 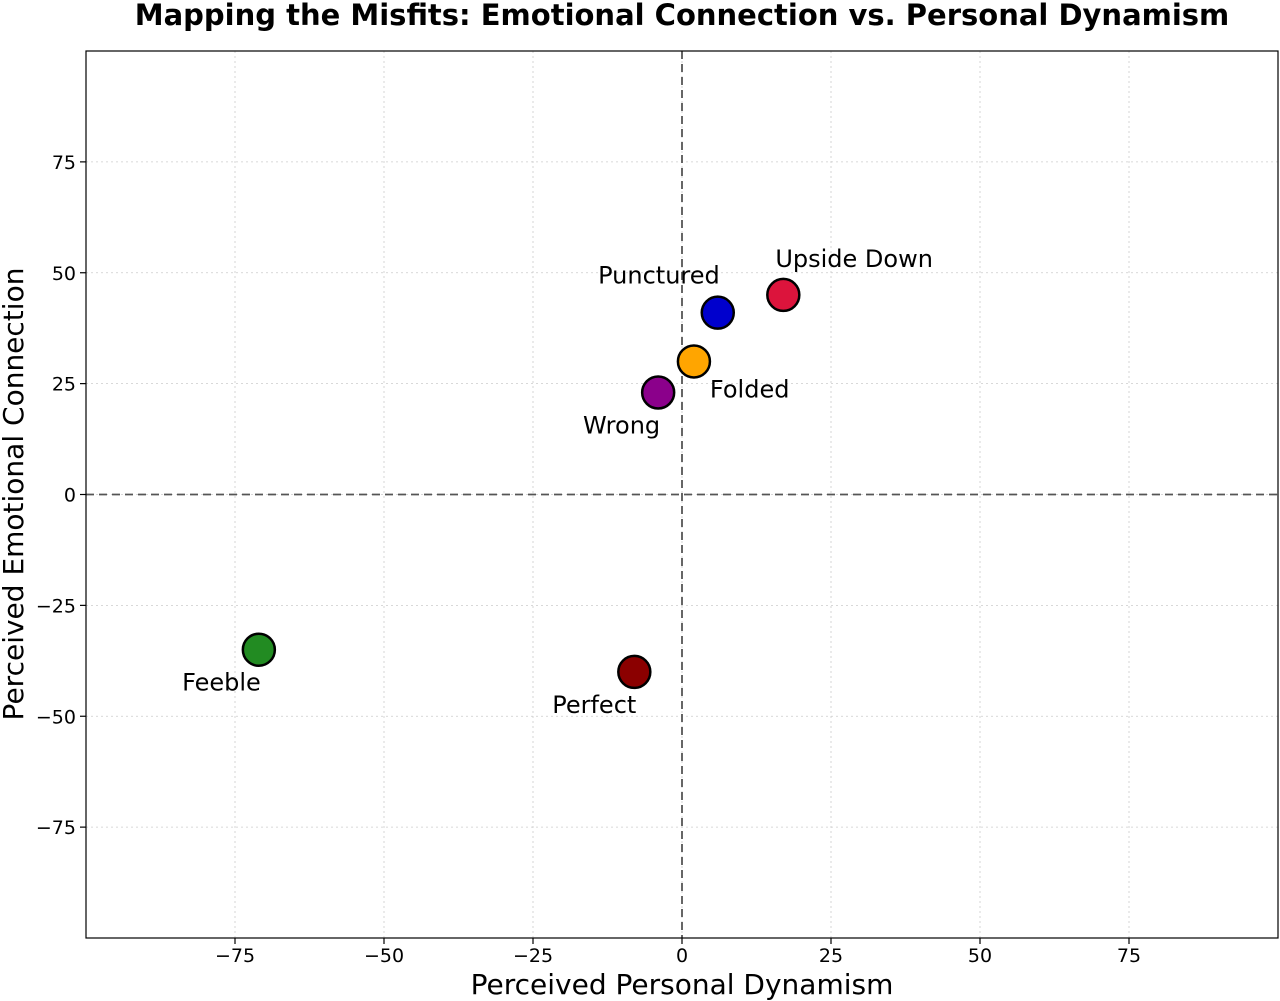 What do you see at coordinates (56, 606) in the screenshot?
I see `y-tick-label: −25` at bounding box center [56, 606].